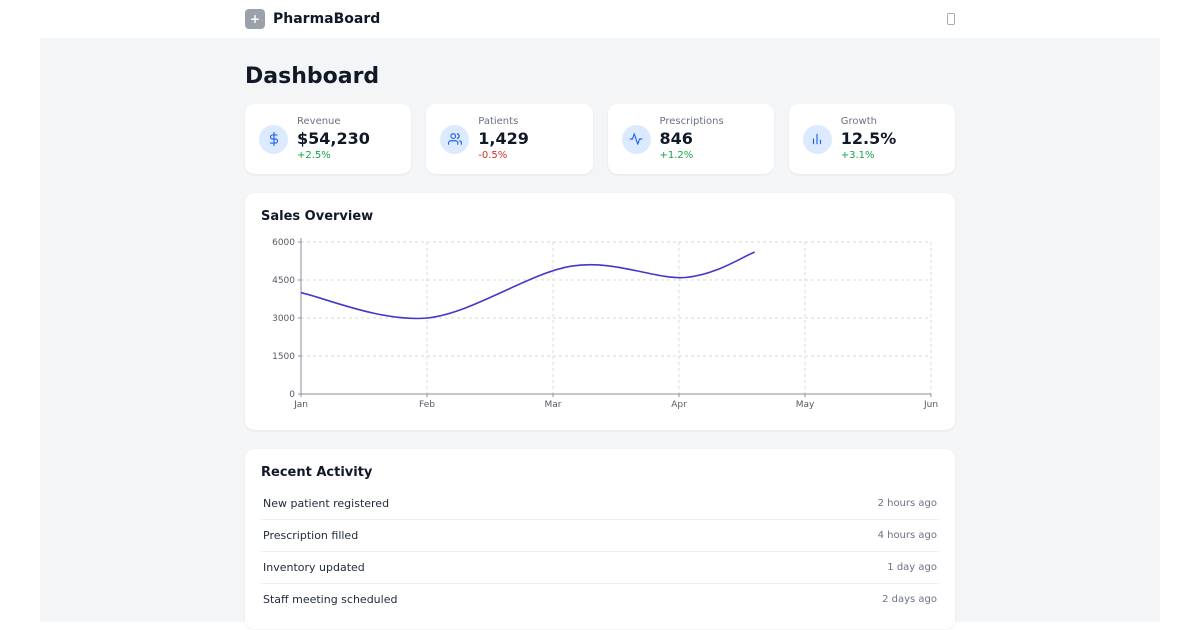 The image size is (1200, 630). Describe the element at coordinates (283, 281) in the screenshot. I see `svg-text: 4500` at that location.